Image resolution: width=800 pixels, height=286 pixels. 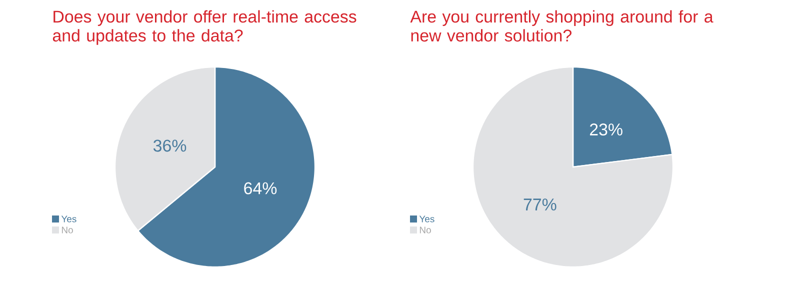 What do you see at coordinates (260, 188) in the screenshot?
I see `data-label: 64%` at bounding box center [260, 188].